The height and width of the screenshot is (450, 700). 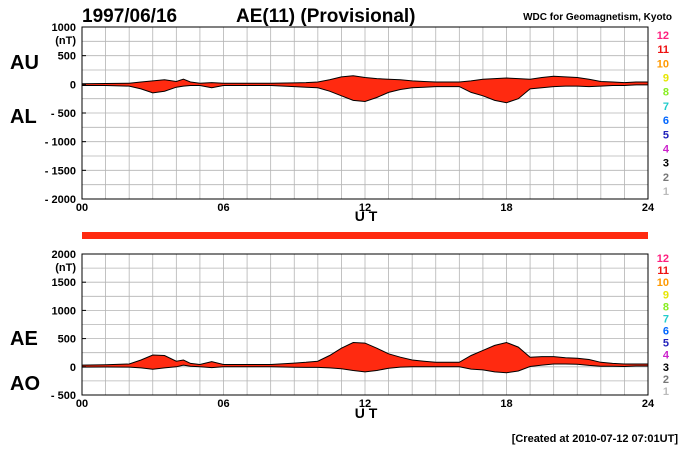 I want to click on date-title: 1997/06/16, so click(x=129, y=16).